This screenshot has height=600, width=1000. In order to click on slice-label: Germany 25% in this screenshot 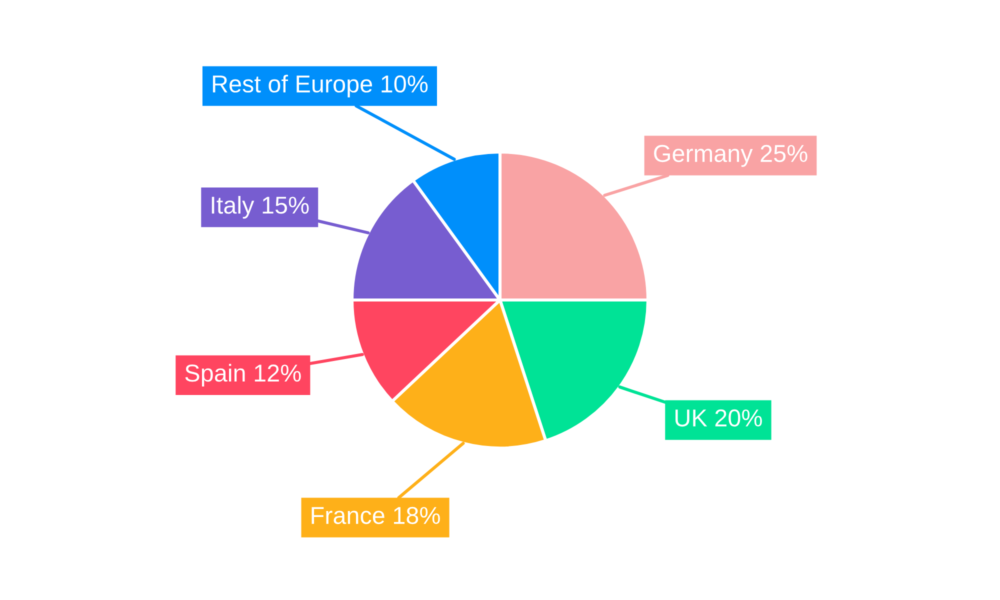, I will do `click(731, 155)`.